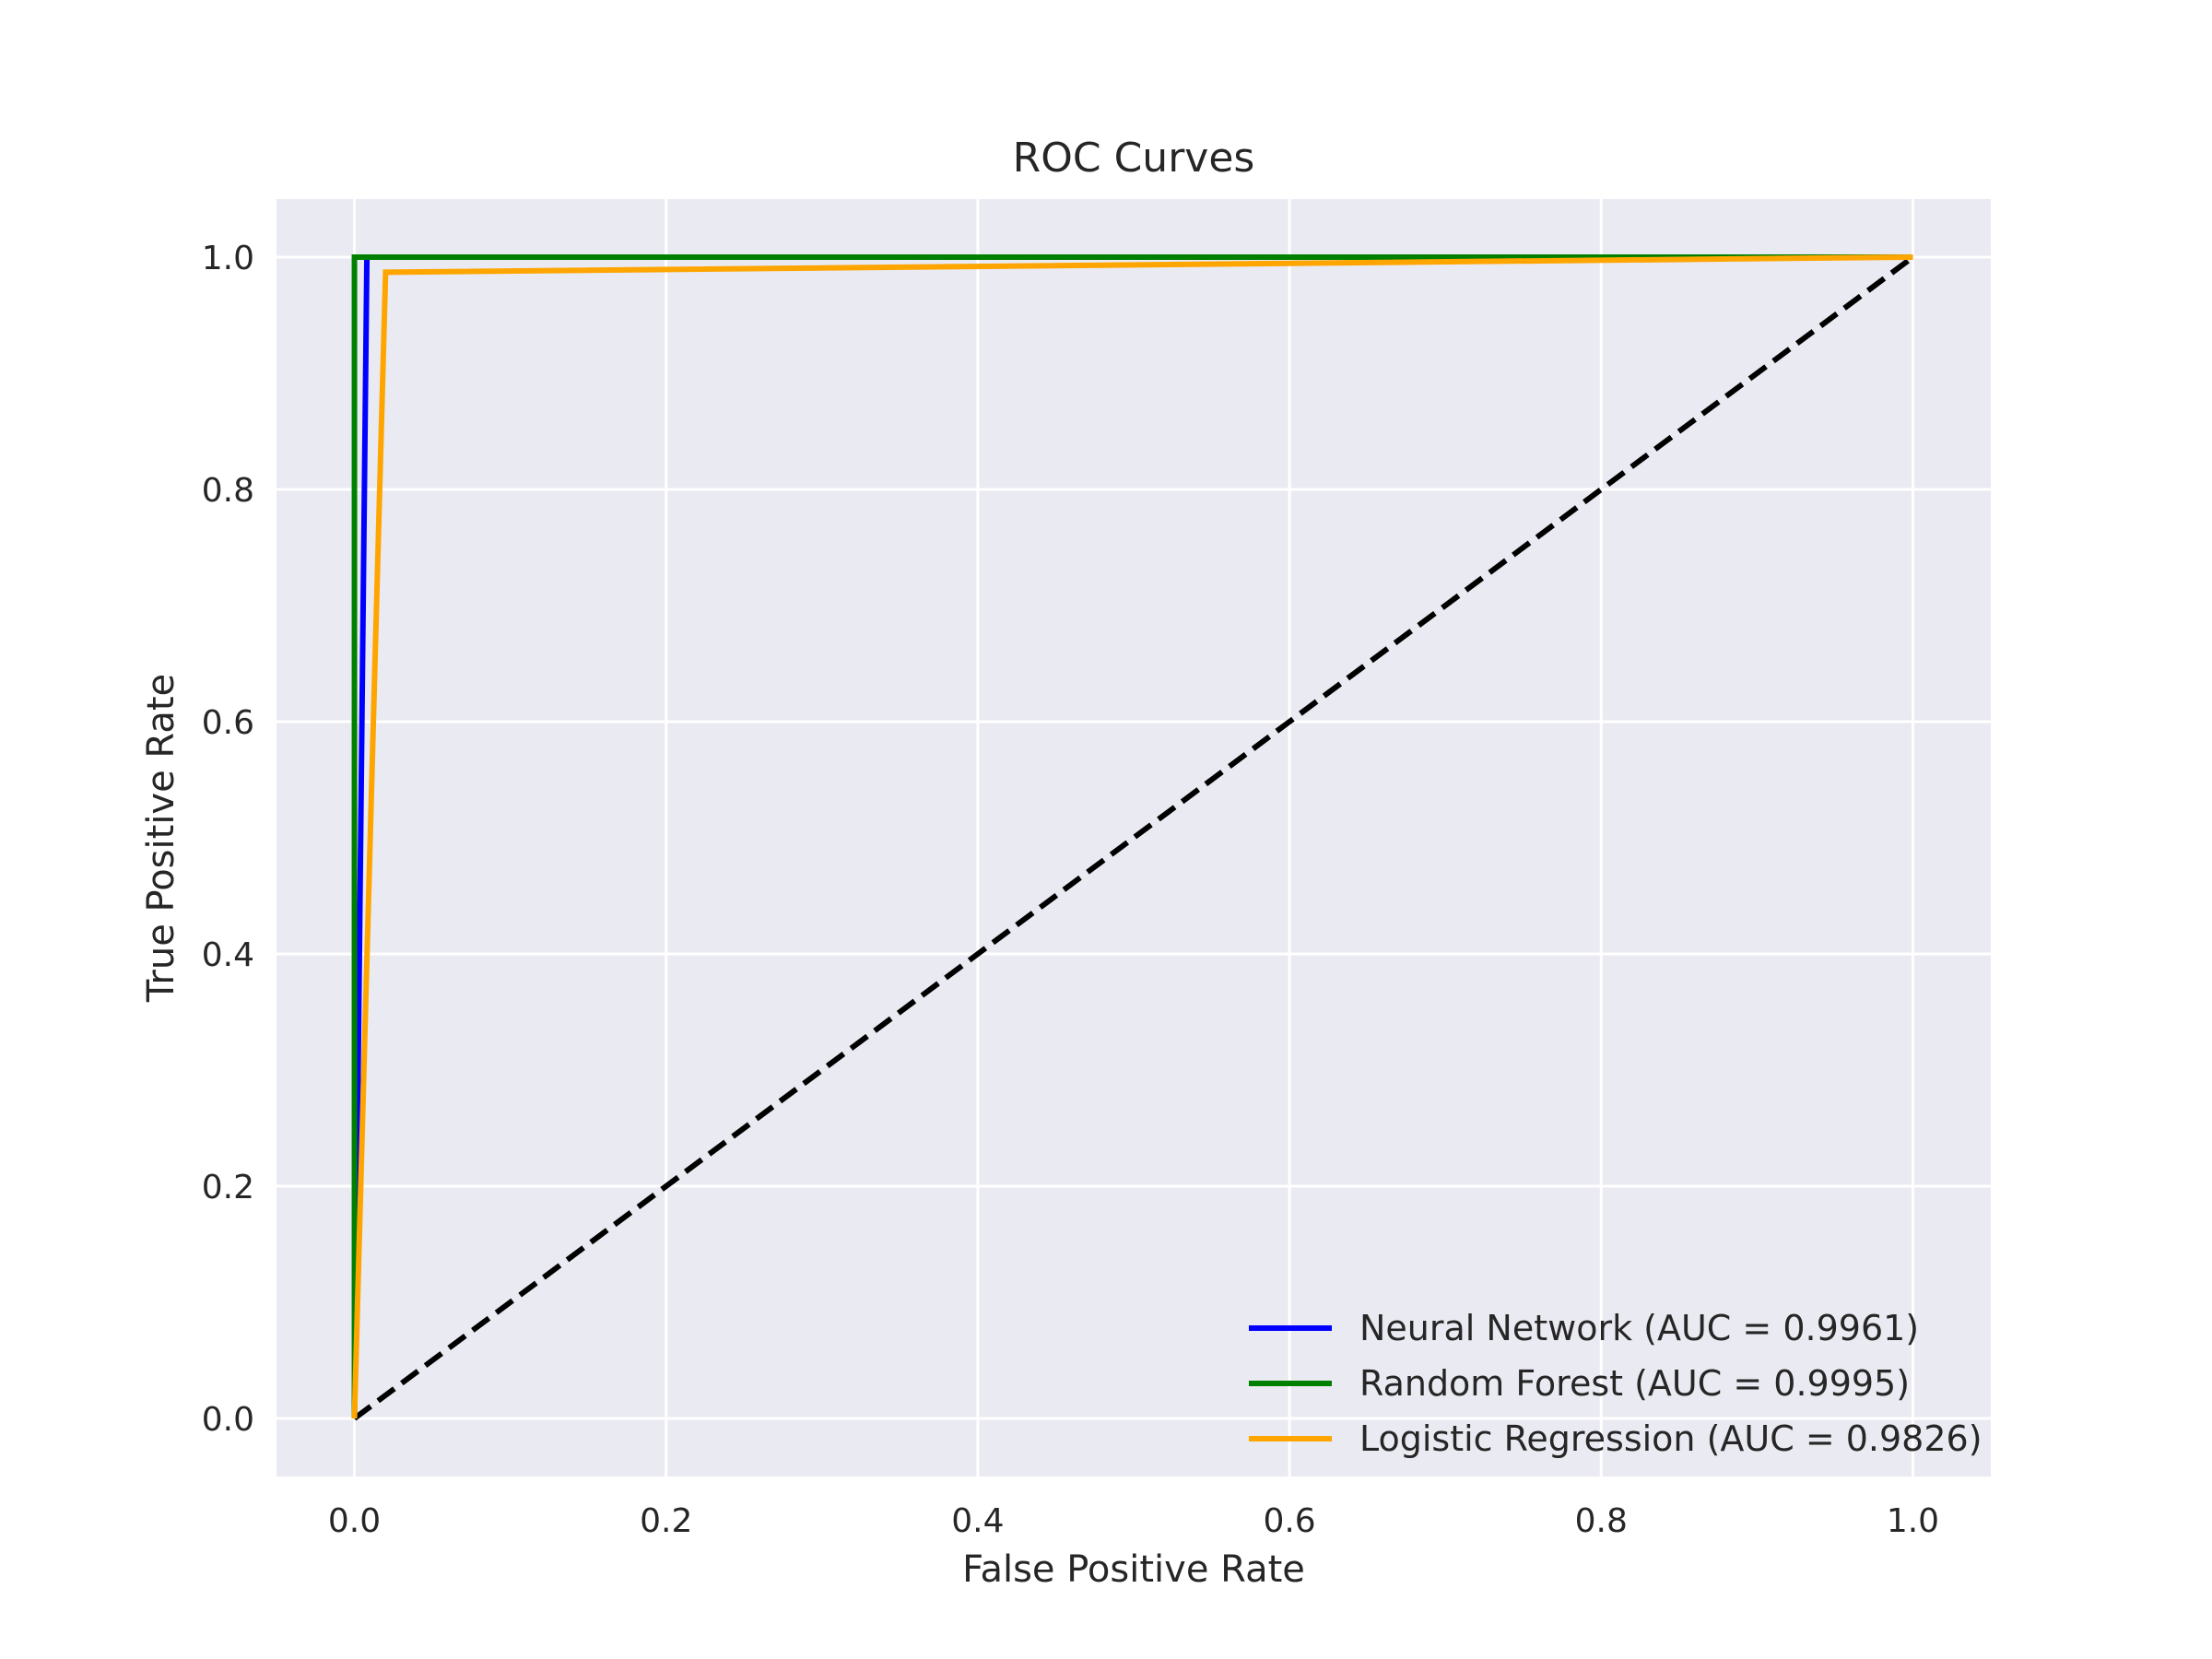 The height and width of the screenshot is (1659, 2212). I want to click on x-tick-label: 0.2, so click(666, 1521).